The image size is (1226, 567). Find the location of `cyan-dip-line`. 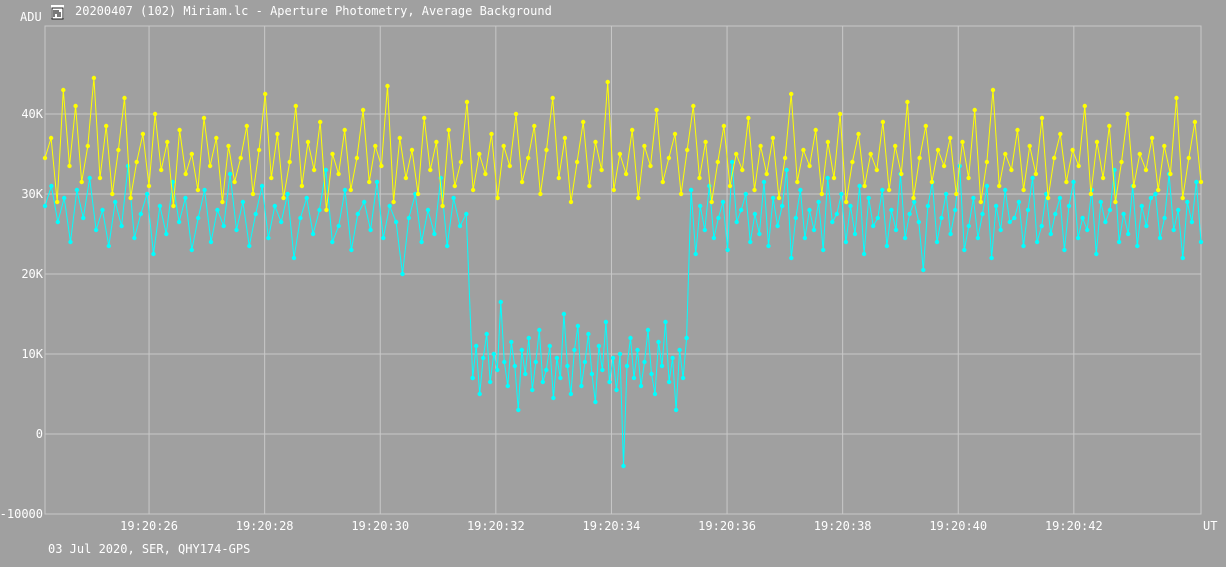

cyan-dip-line is located at coordinates (580, 384).